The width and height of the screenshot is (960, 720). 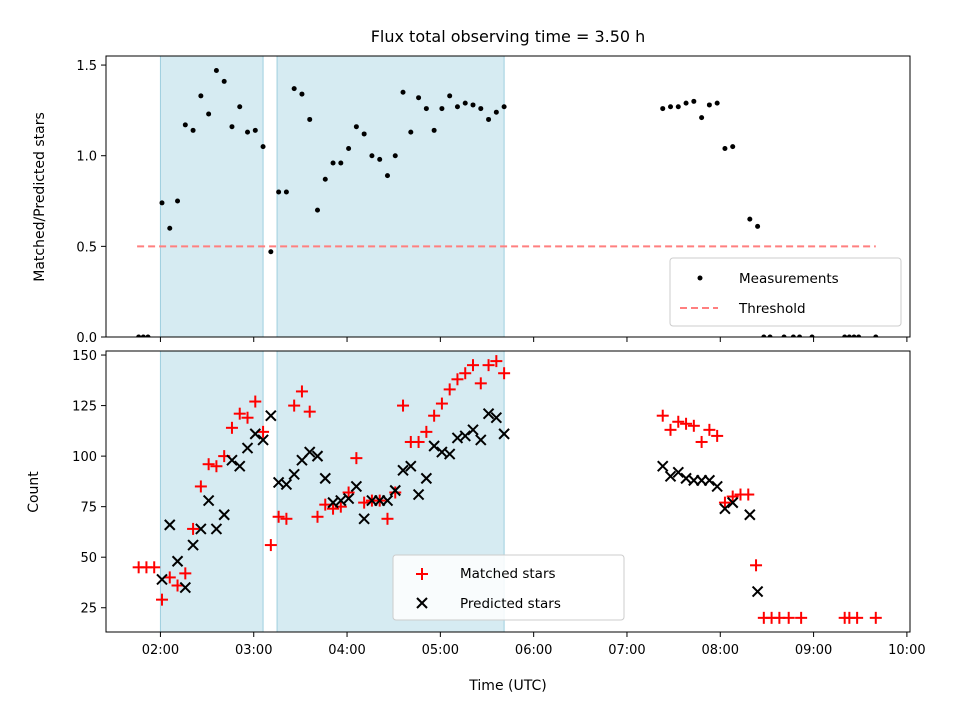 I want to click on ytick-label-bottom-2: 50, so click(x=88, y=558).